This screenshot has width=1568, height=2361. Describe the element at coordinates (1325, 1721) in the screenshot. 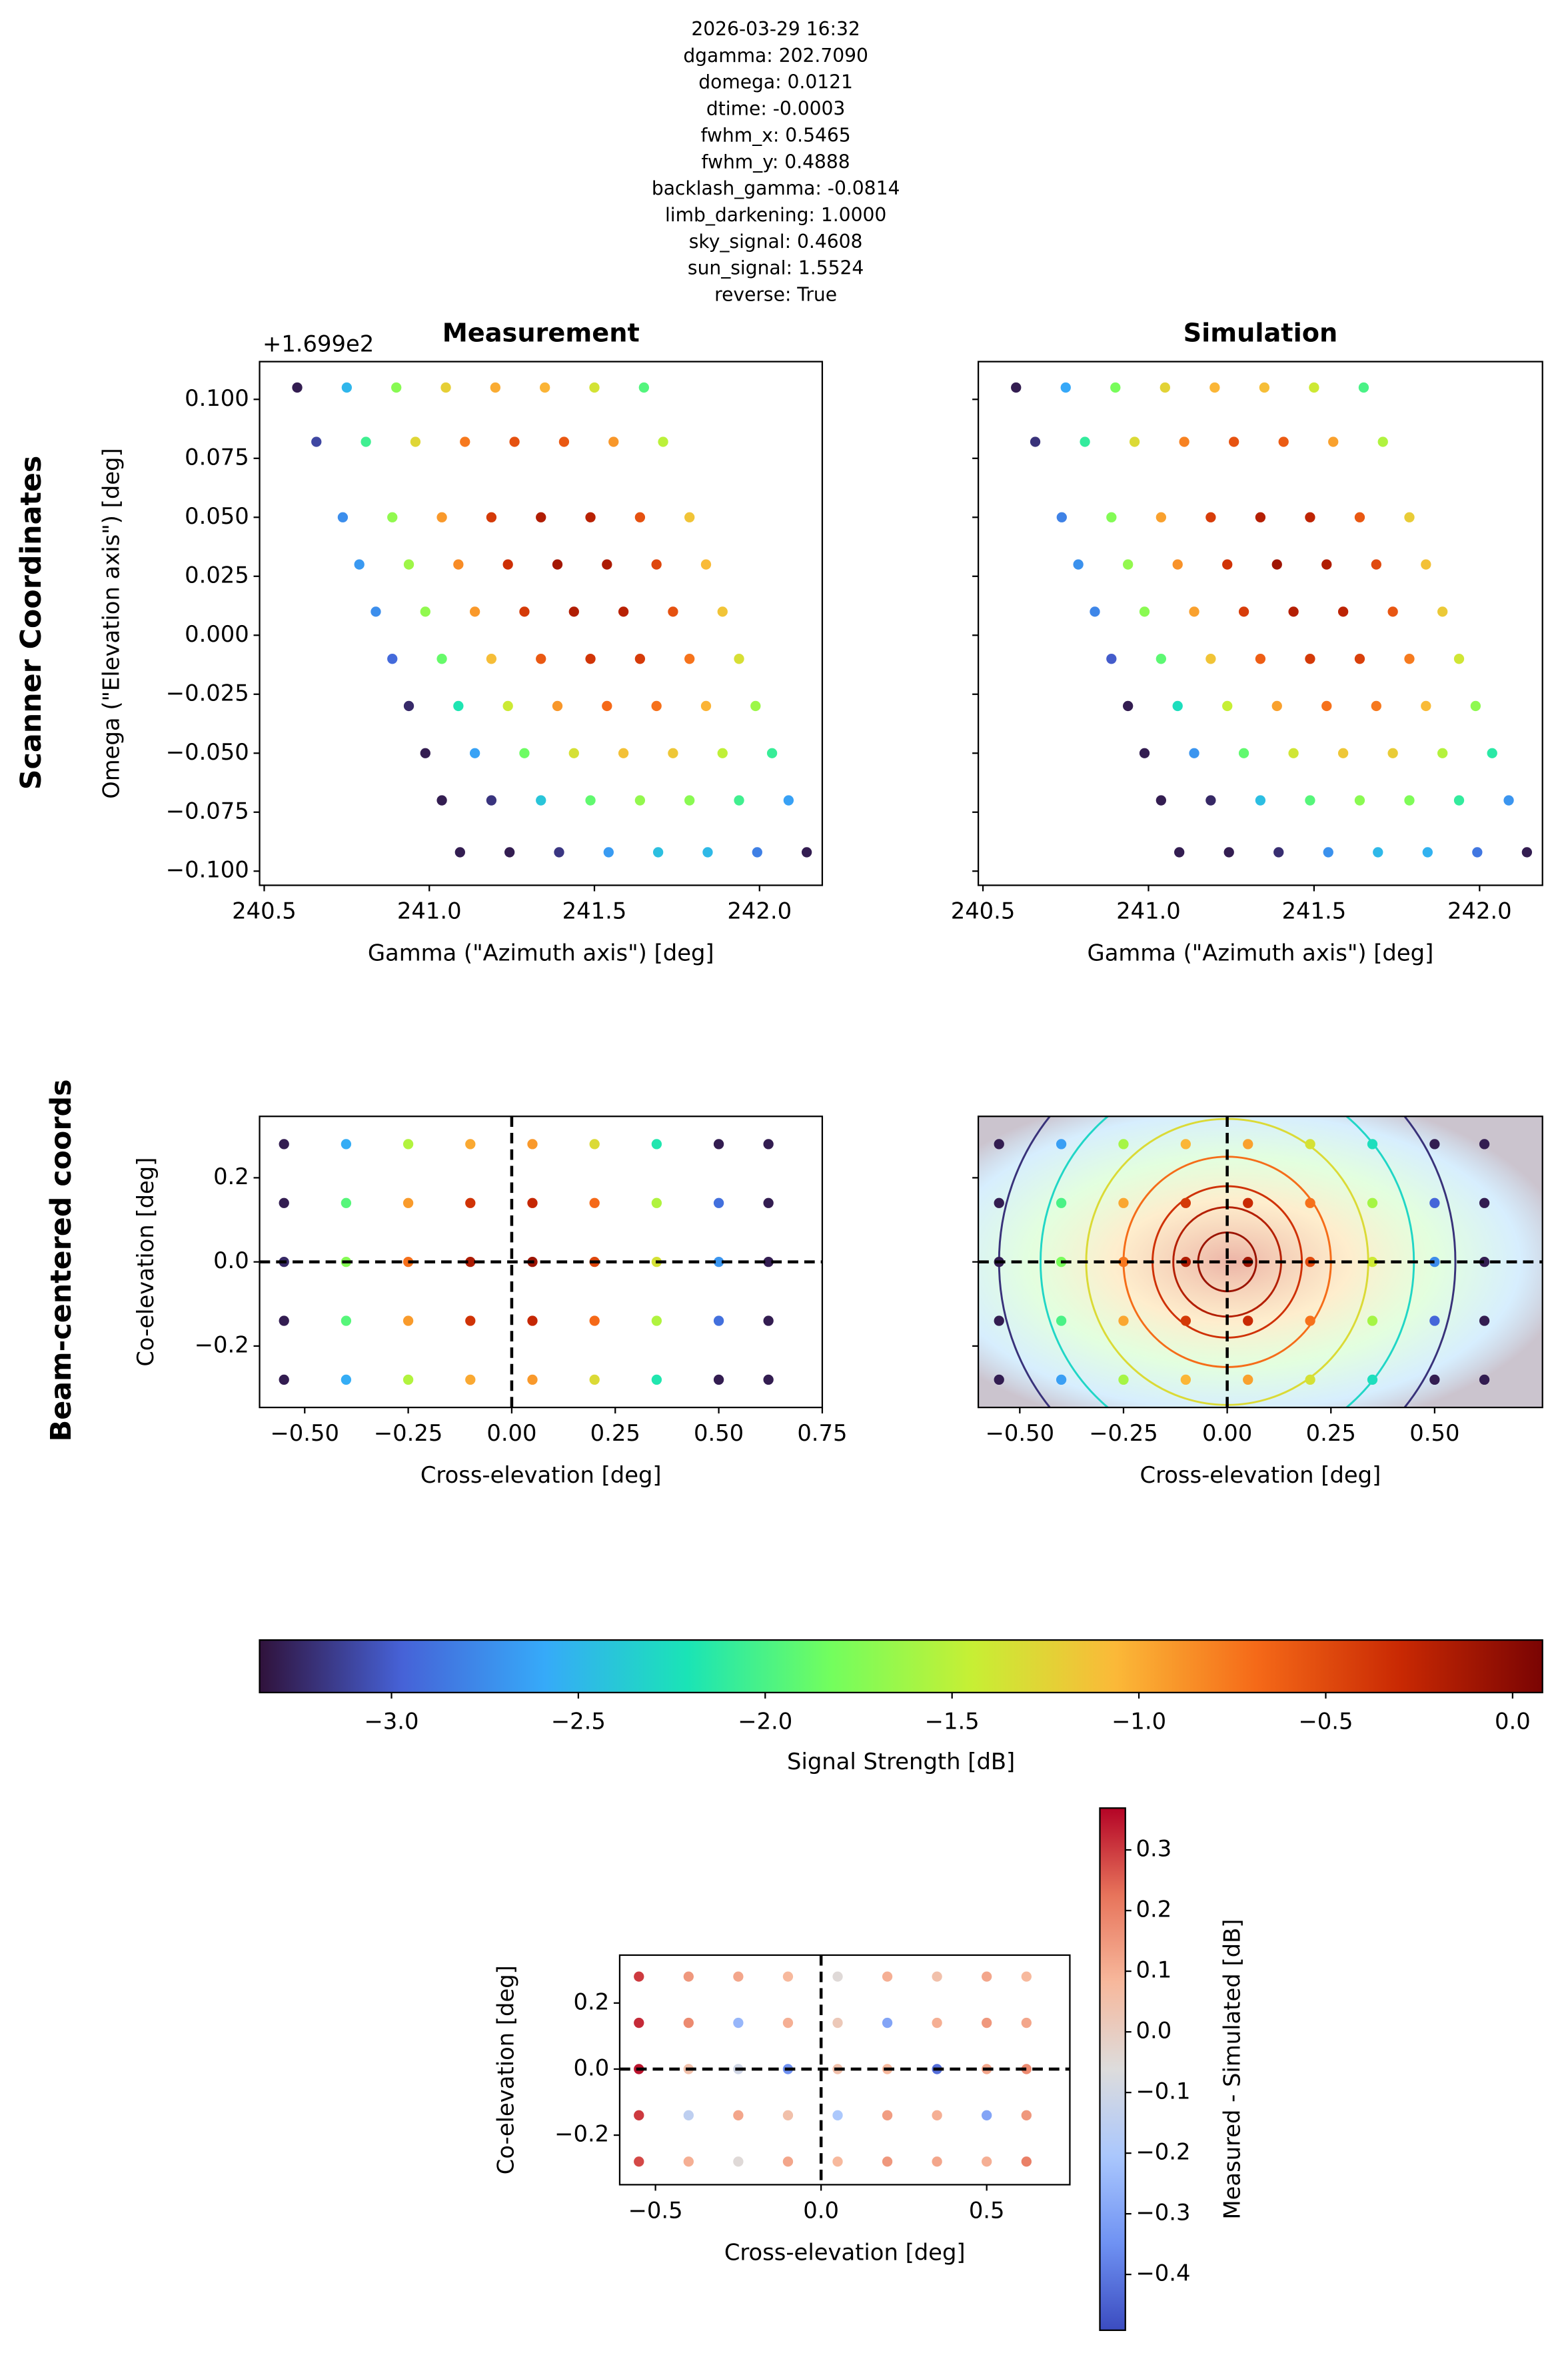

I see `colorbar-tick-label: −0.5` at that location.